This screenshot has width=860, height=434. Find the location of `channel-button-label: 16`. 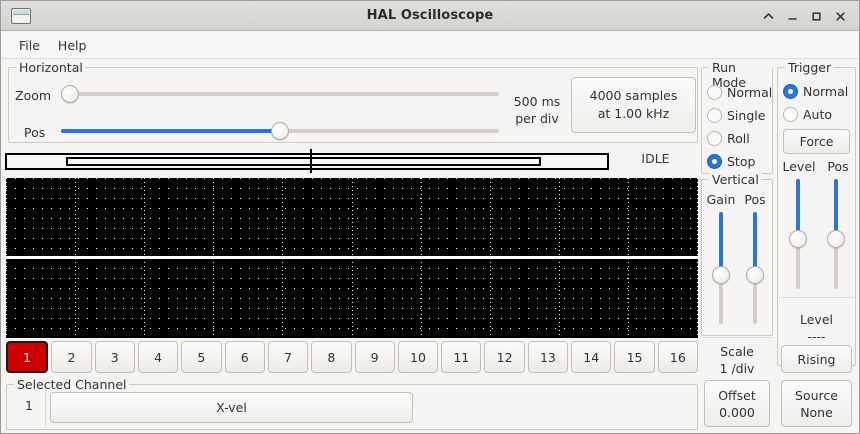

channel-button-label: 16 is located at coordinates (677, 357).